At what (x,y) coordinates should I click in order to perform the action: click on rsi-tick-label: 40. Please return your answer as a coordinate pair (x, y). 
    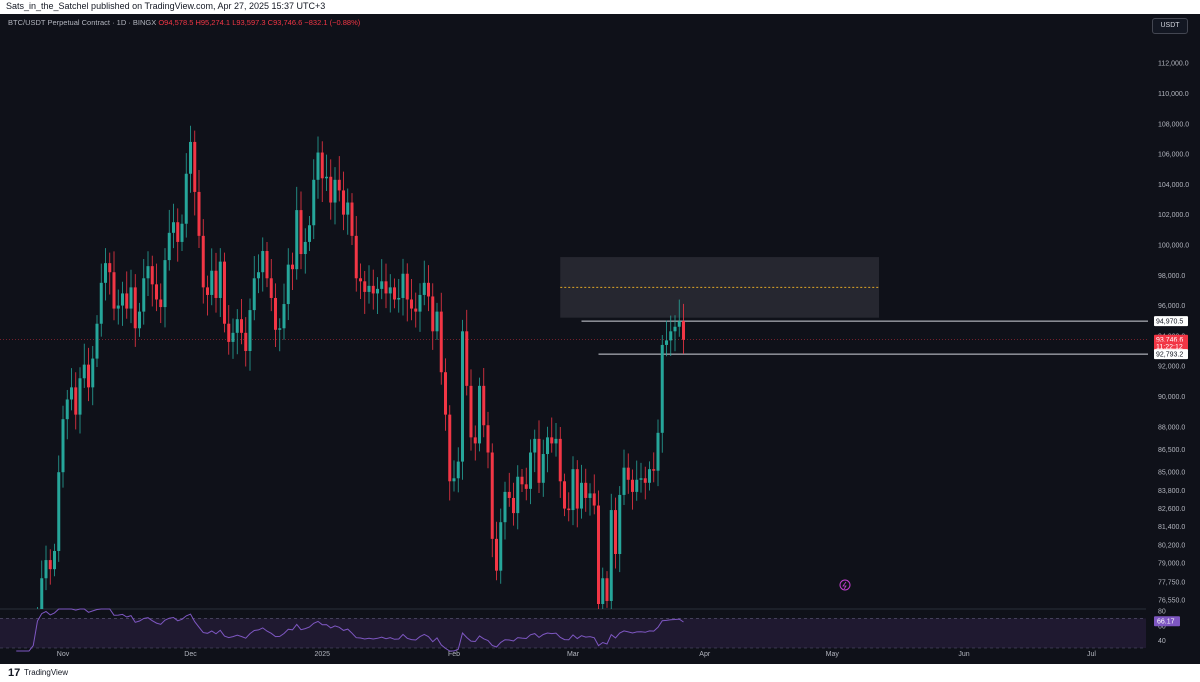
    Looking at the image, I should click on (1162, 641).